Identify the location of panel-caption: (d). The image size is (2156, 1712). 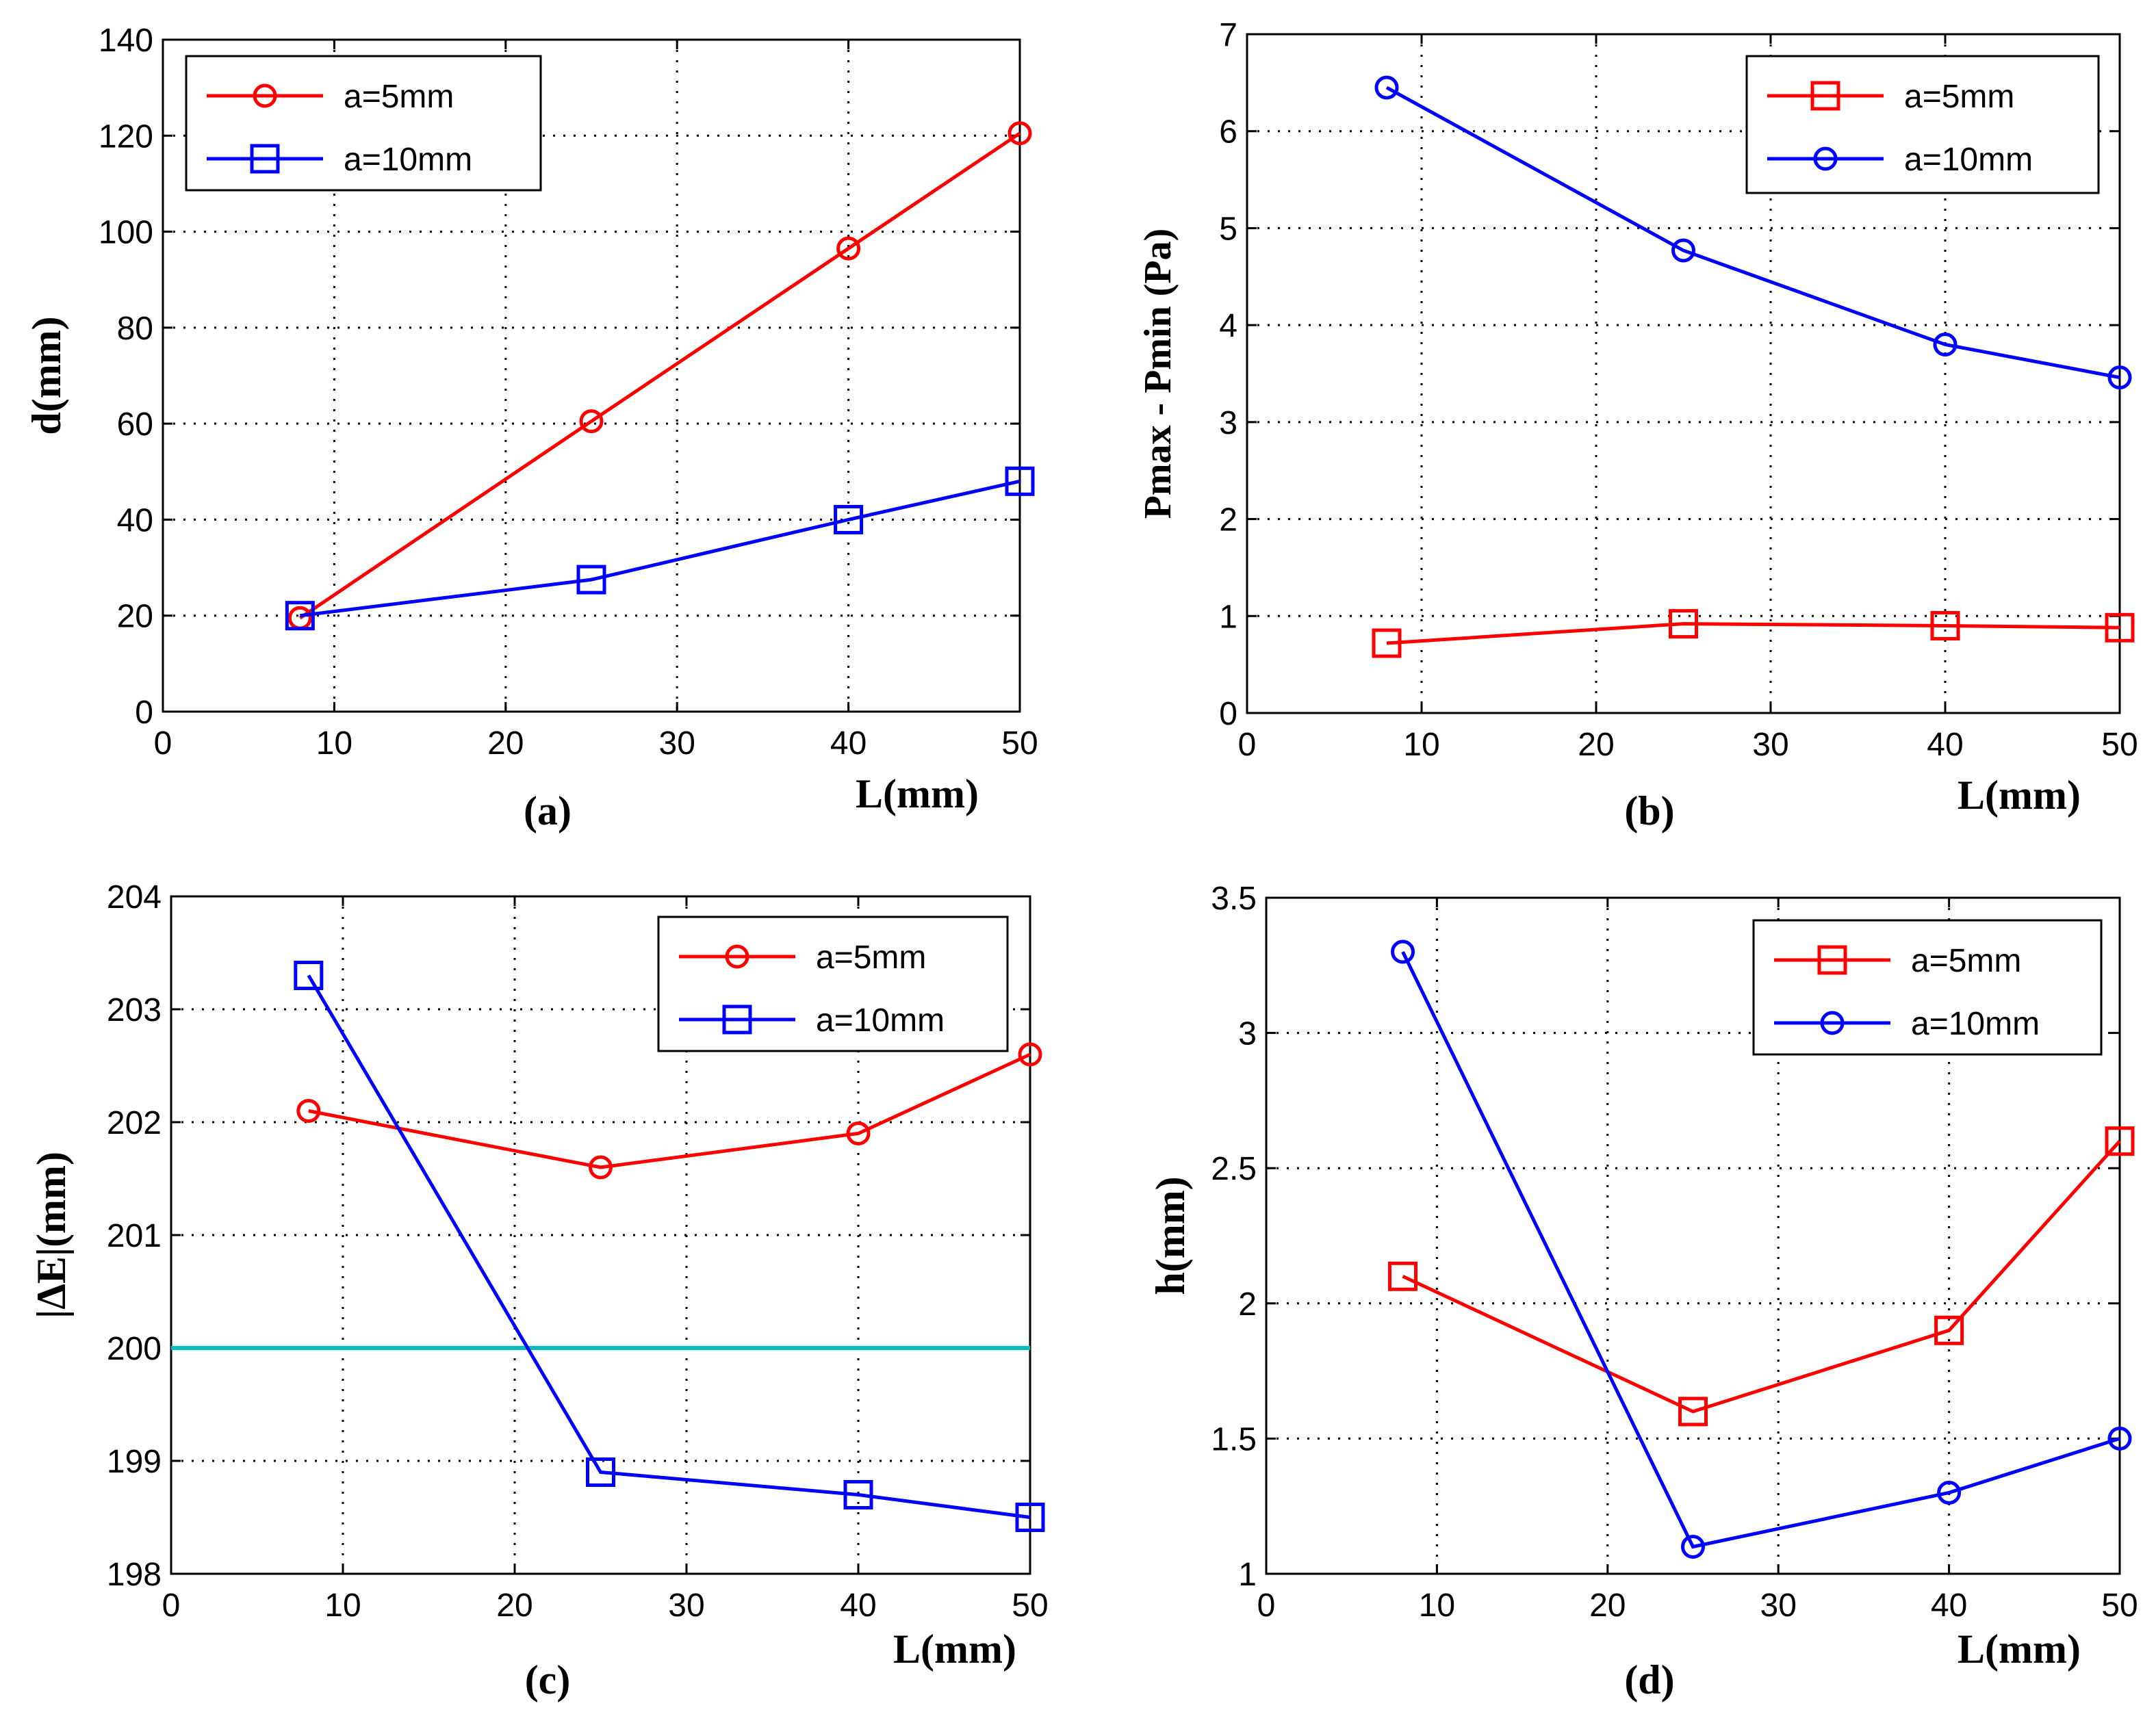
(1649, 1680).